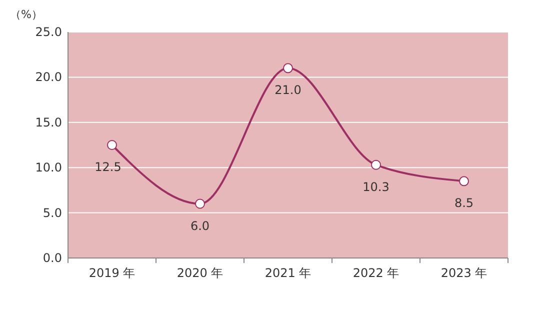 The width and height of the screenshot is (556, 336). Describe the element at coordinates (200, 273) in the screenshot. I see `x-tick-label: 2020 年` at that location.